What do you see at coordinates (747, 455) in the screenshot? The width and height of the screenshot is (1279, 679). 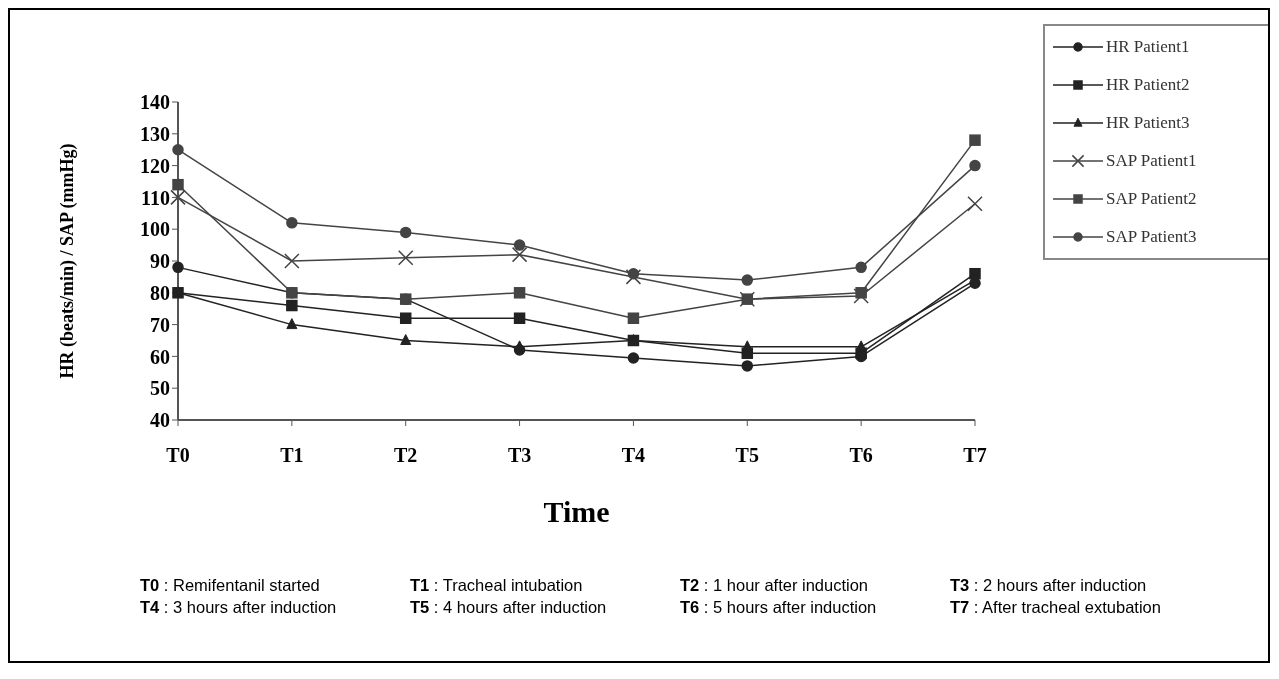 I see `x-tick-label: T5` at bounding box center [747, 455].